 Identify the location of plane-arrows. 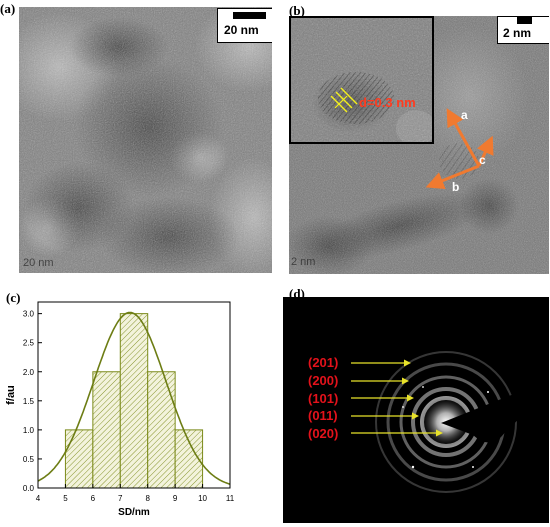
(397, 398).